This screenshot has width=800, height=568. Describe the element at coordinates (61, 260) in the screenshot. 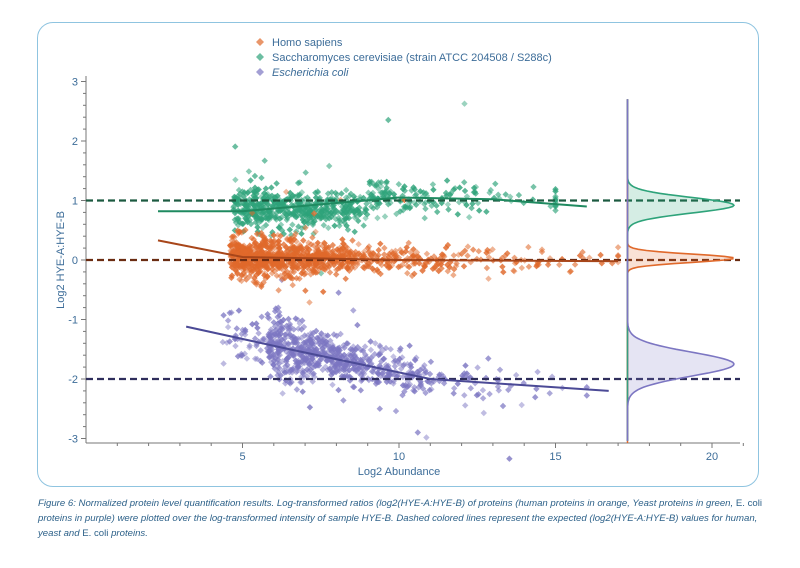

I see `y-axis-label: Log2 HYE-A:HYE-B` at that location.